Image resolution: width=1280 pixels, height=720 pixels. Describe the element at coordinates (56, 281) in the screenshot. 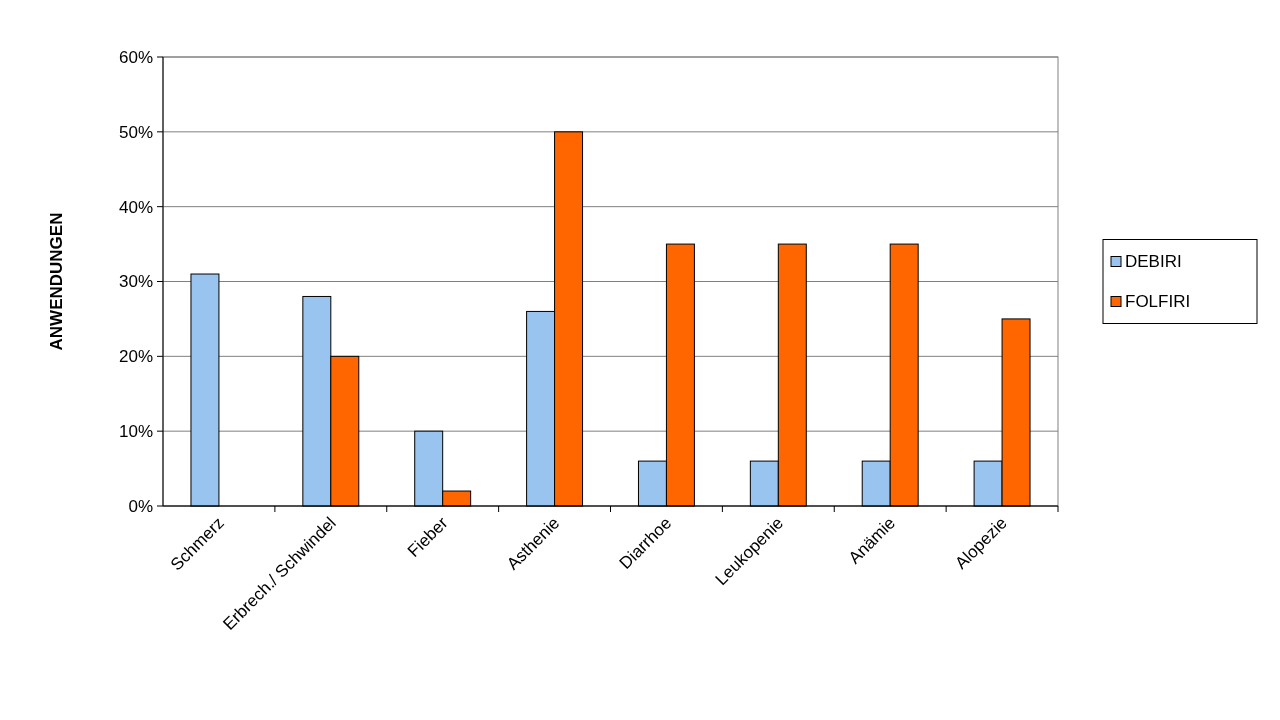

I see `y-axis-title: ANWENDUNGEN` at that location.